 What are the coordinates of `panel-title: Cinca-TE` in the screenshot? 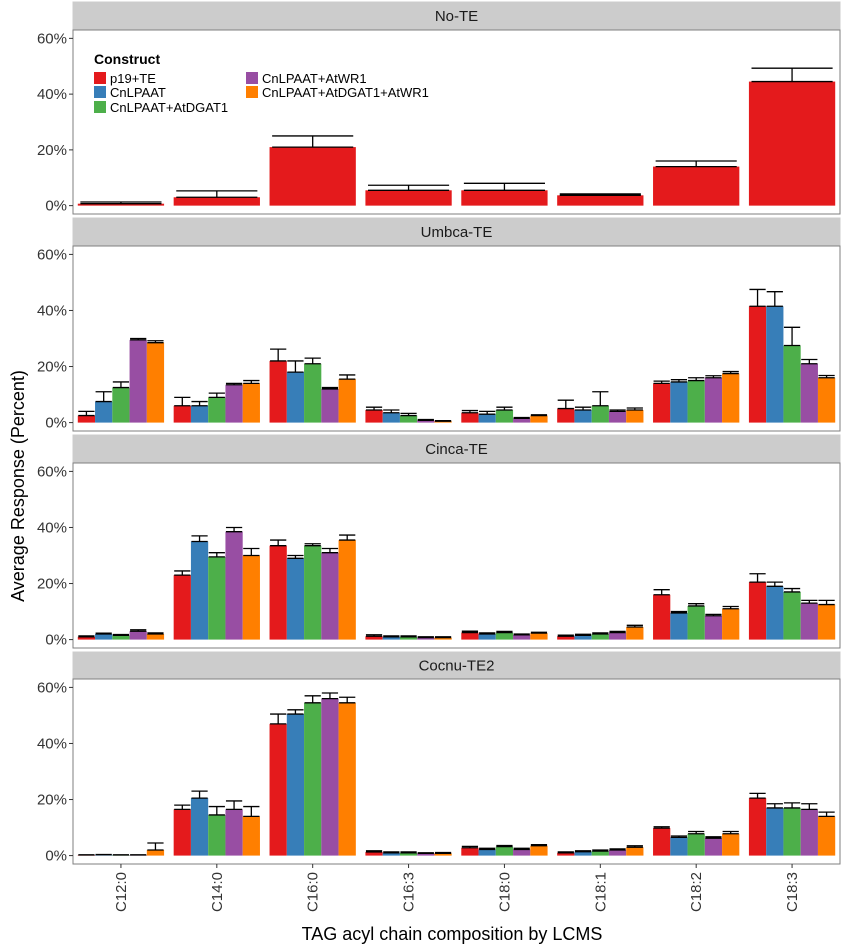 It's located at (456, 449).